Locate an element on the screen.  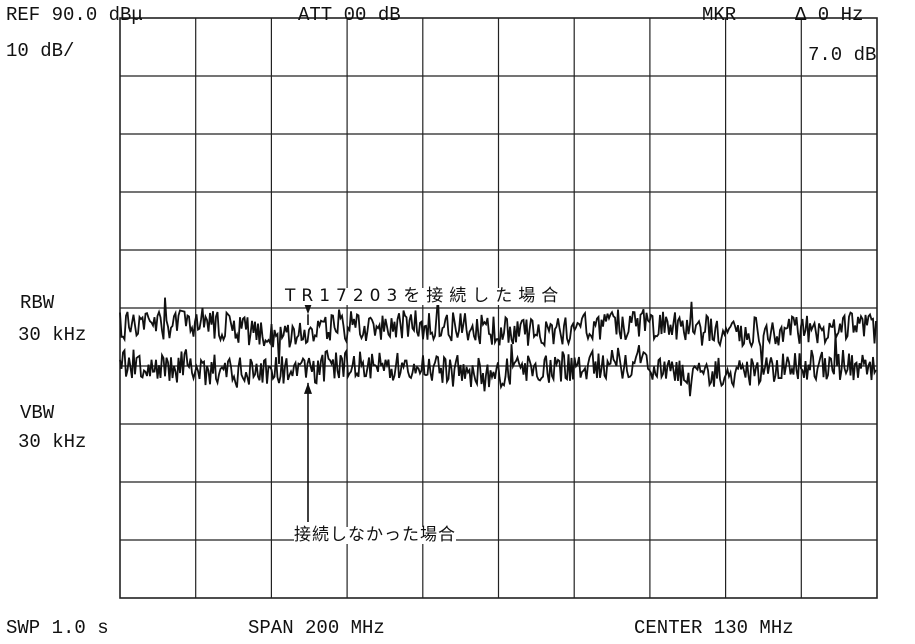
without-device-annotation: 接続しなかった場合 is located at coordinates (375, 535).